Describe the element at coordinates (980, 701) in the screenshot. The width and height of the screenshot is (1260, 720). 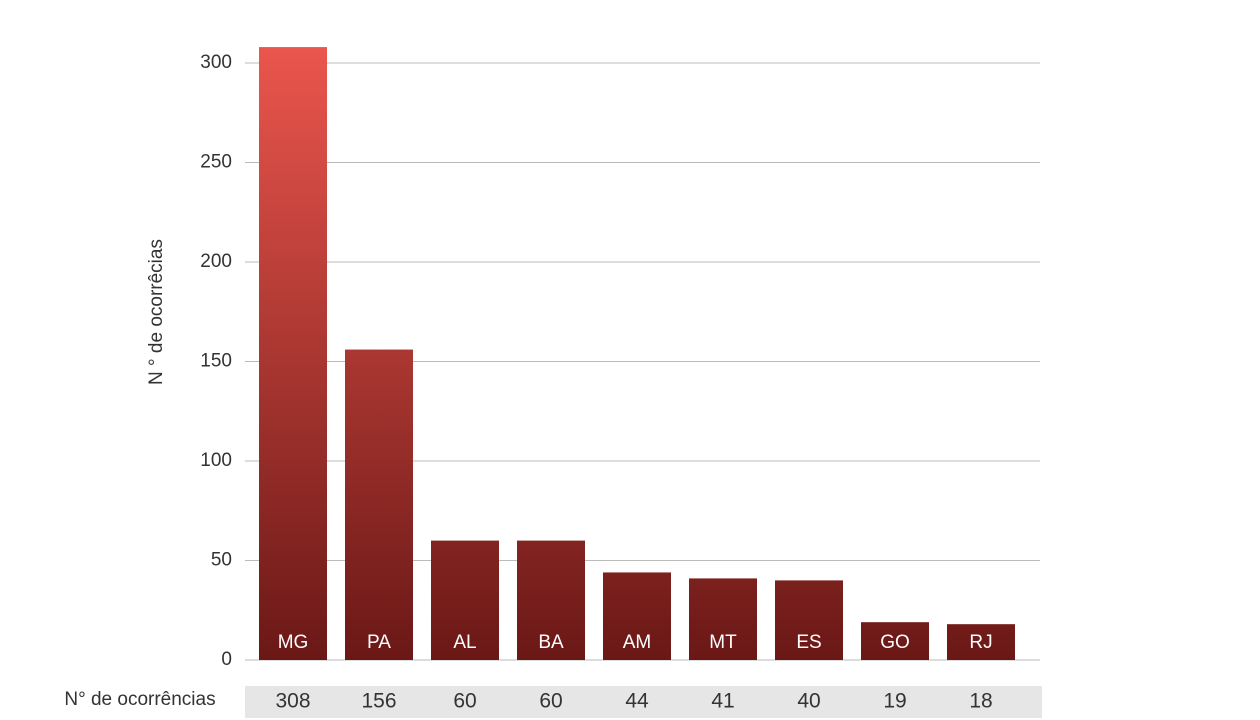
I see `table-value: 18` at that location.